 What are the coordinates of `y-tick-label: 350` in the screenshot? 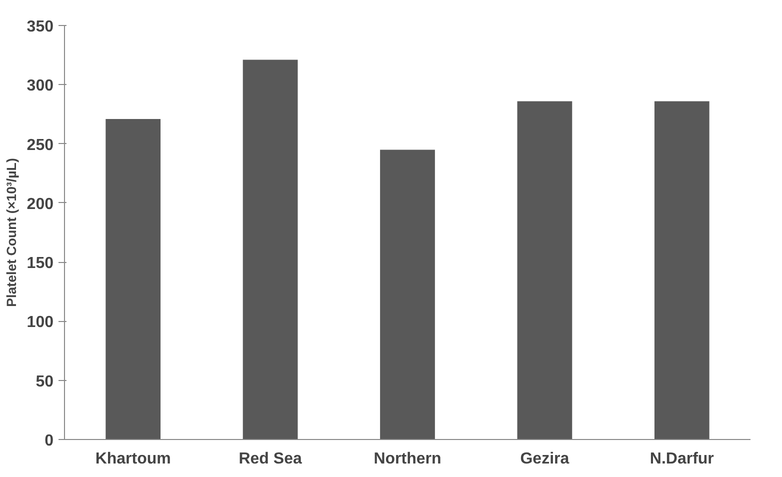 It's located at (40, 27).